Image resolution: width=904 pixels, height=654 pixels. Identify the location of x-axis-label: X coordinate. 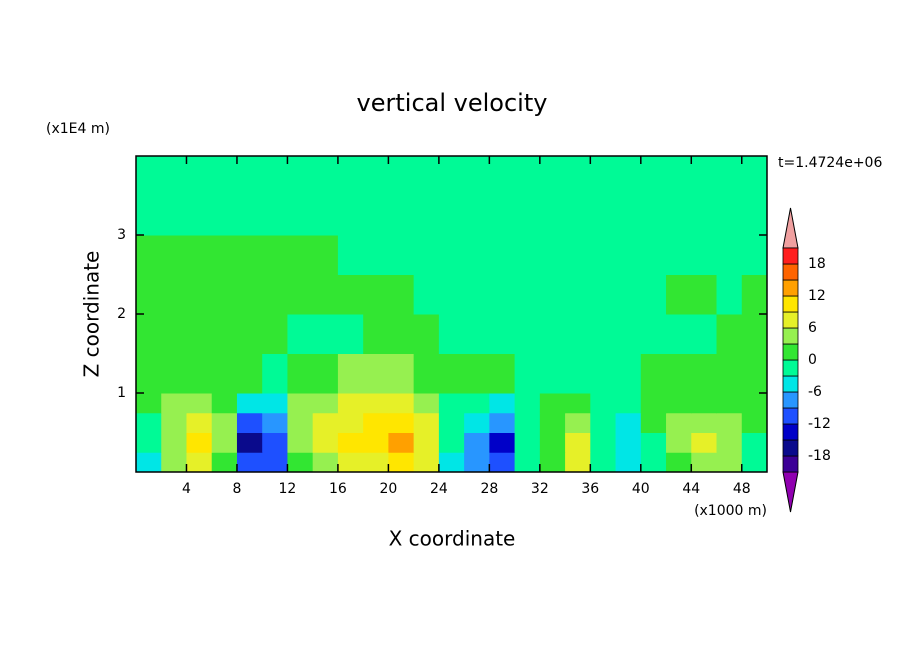
(452, 539).